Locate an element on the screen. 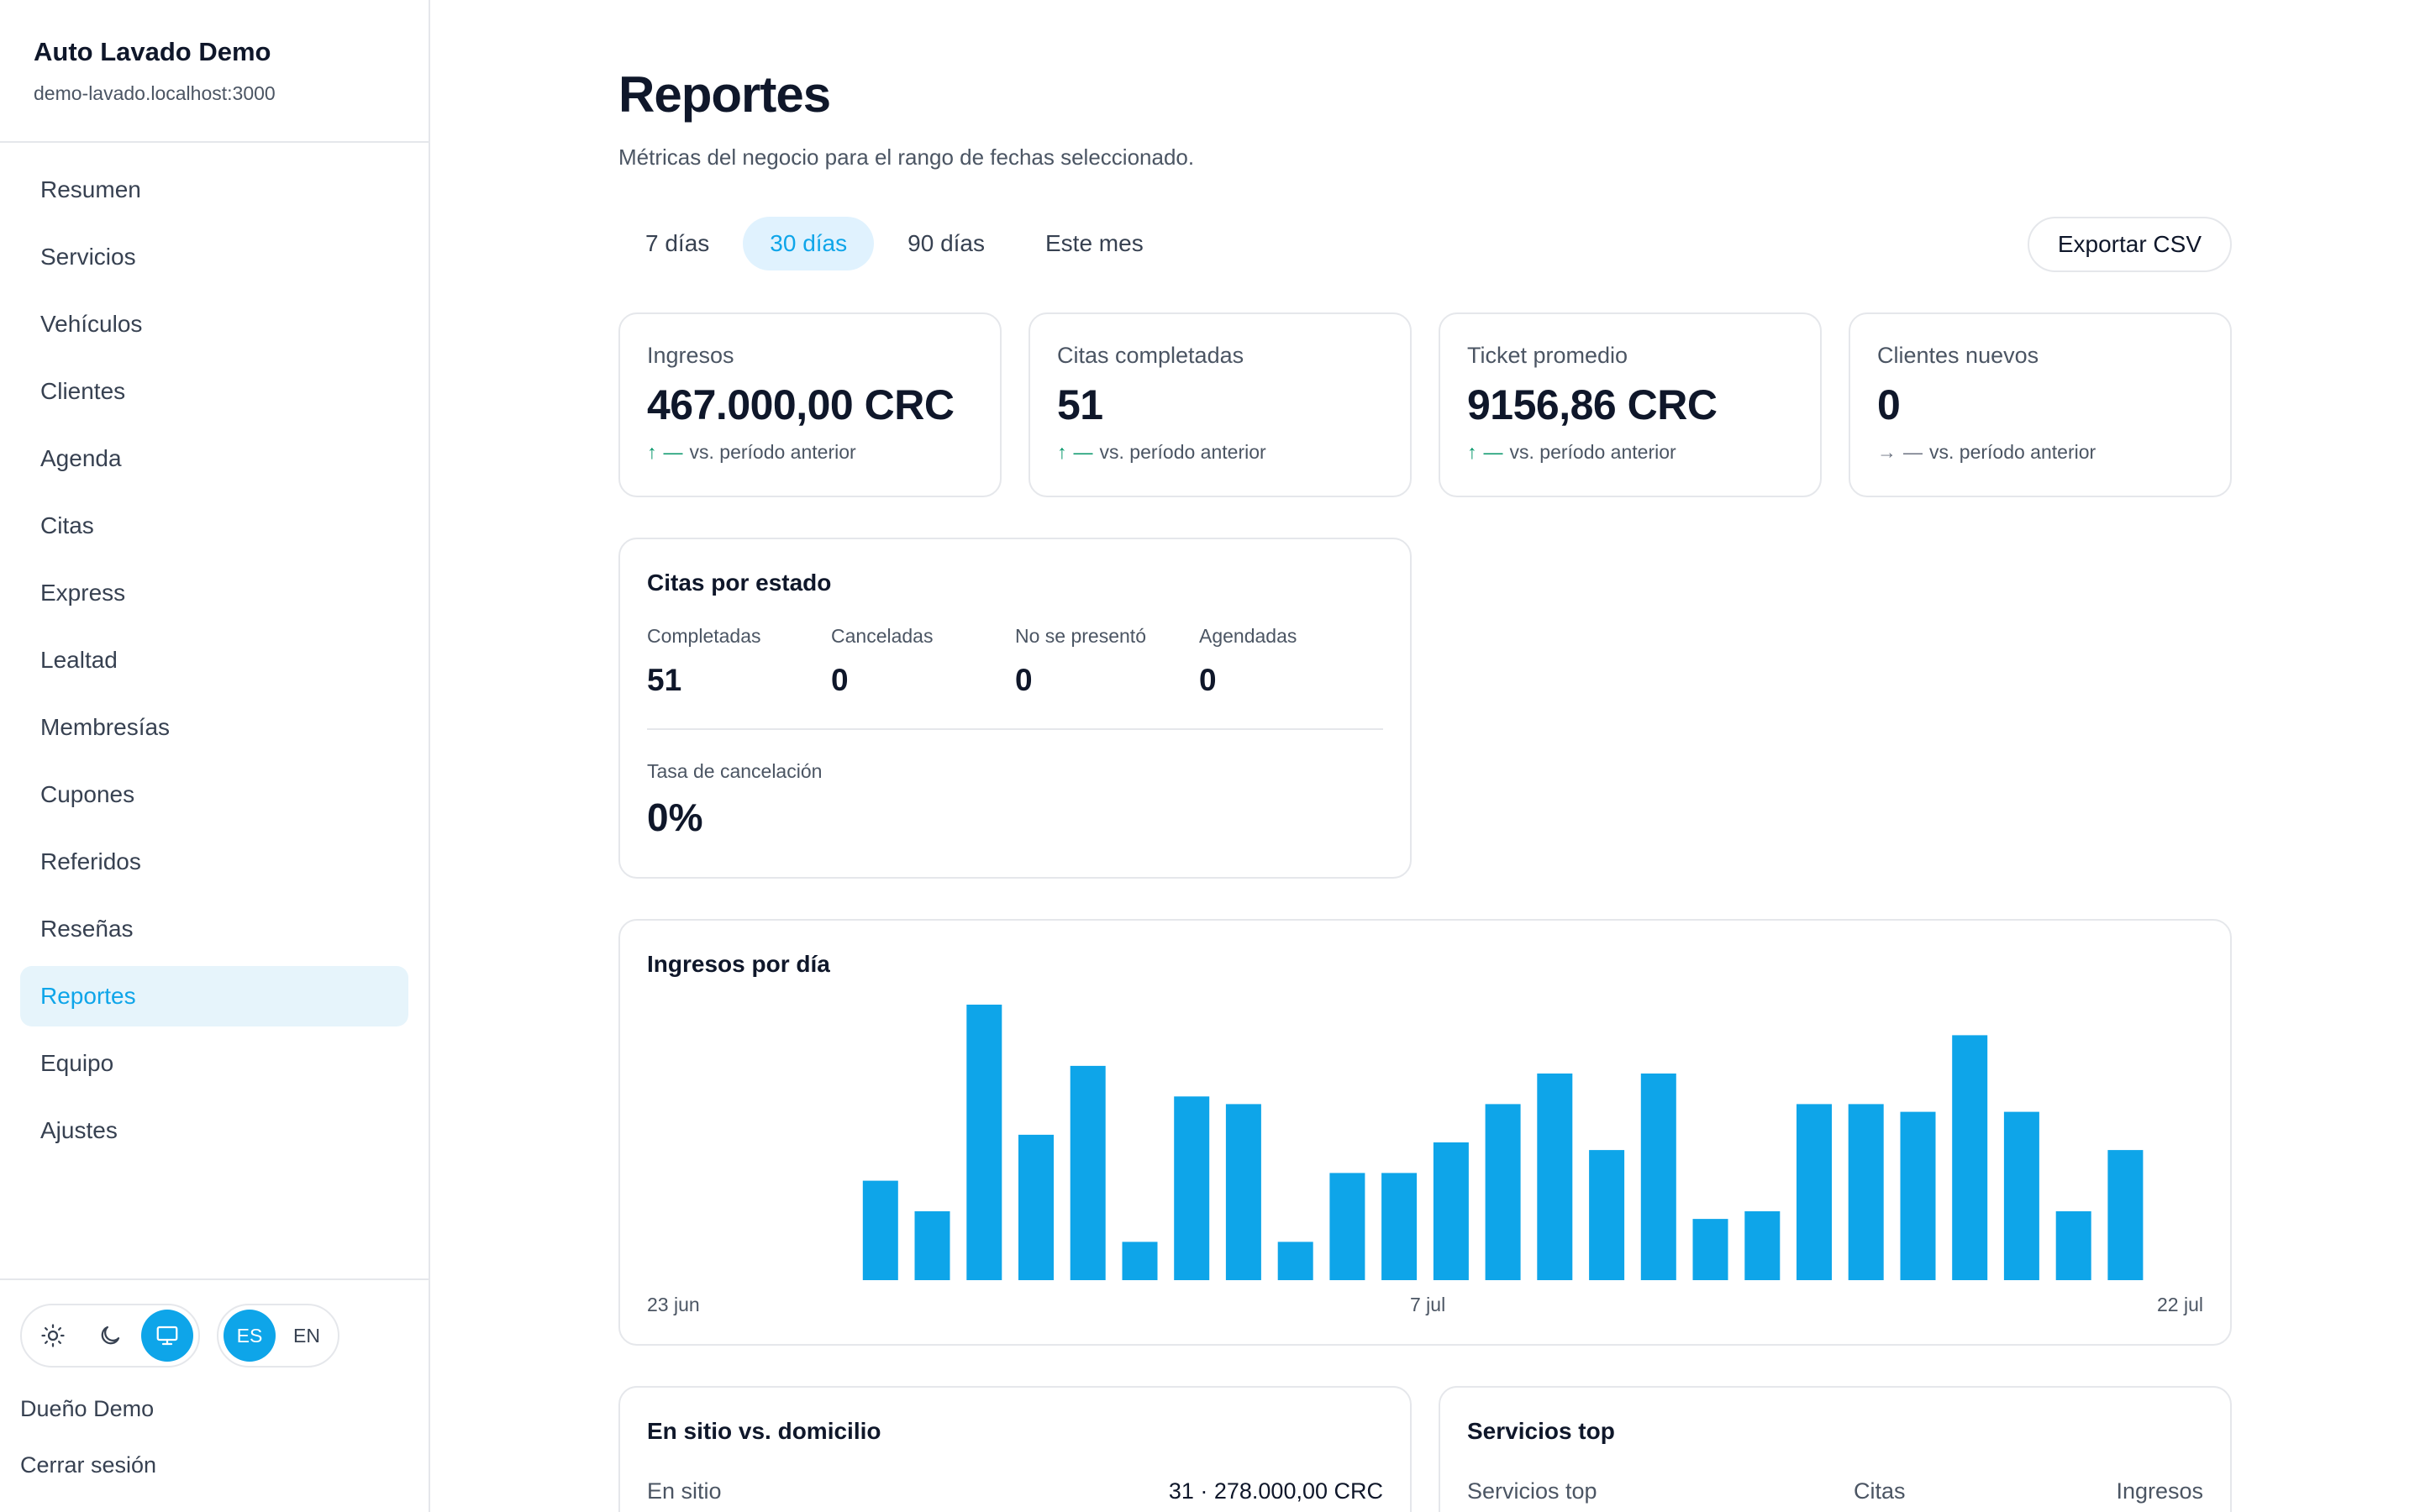 The height and width of the screenshot is (1512, 2420). top-services-title: Servicios top is located at coordinates (1541, 1431).